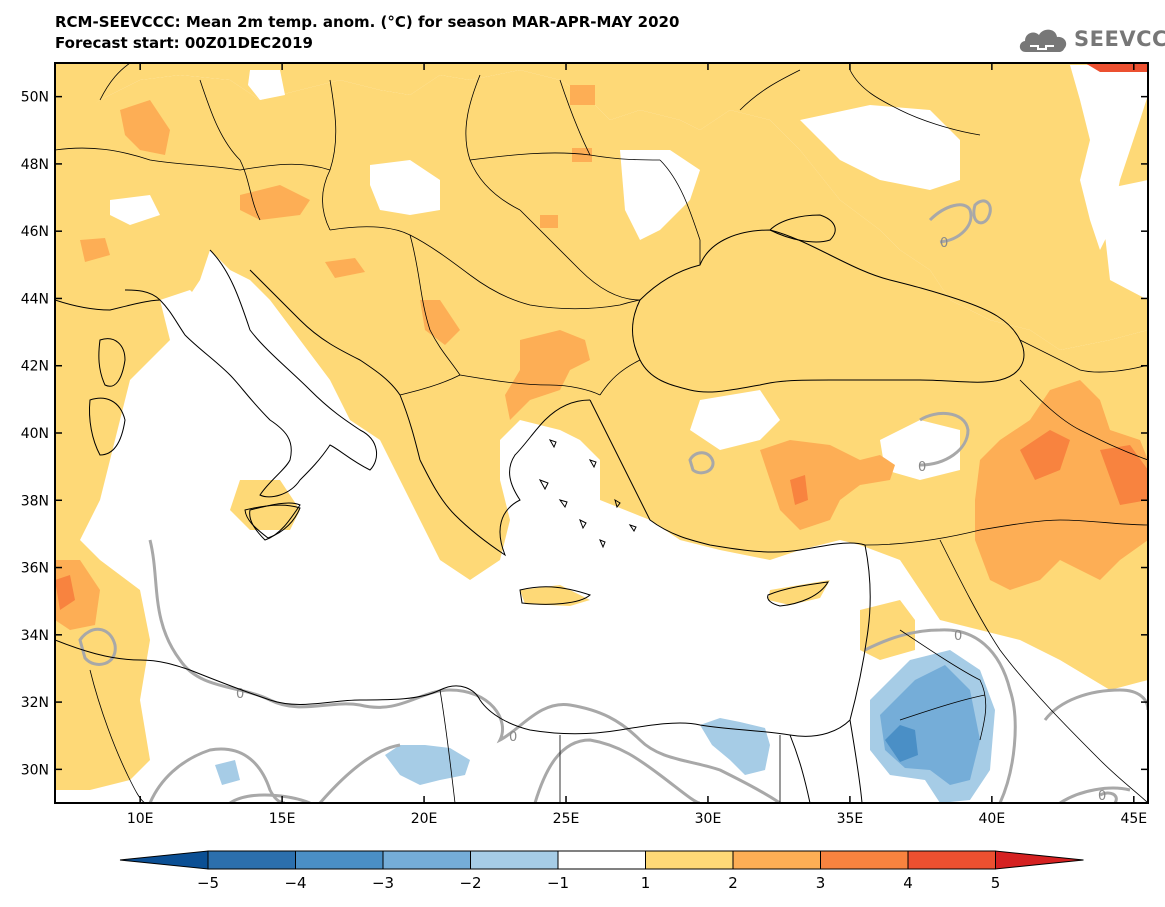 This screenshot has height=907, width=1165. Describe the element at coordinates (295, 883) in the screenshot. I see `colorbar-label: −4` at that location.